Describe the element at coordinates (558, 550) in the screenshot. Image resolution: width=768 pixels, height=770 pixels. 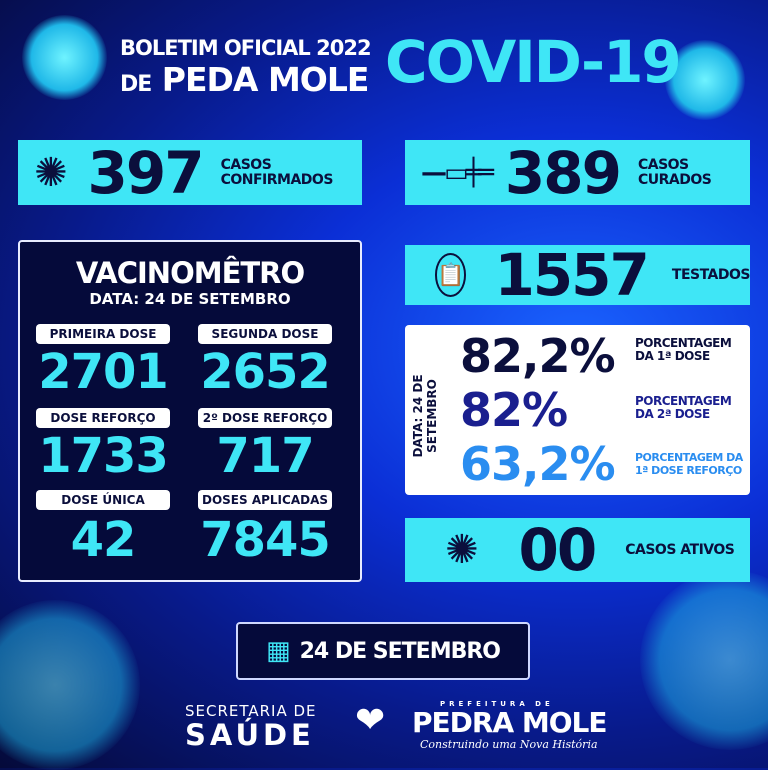
I see `active-value: 00` at that location.